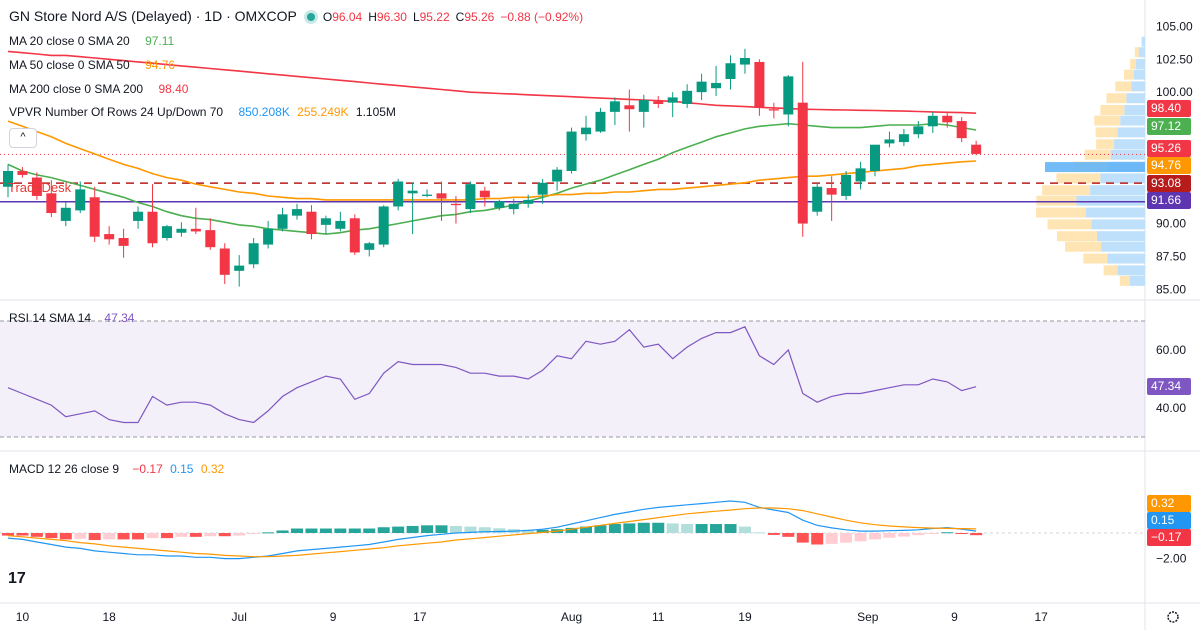  Describe the element at coordinates (93, 41) in the screenshot. I see `legend-ma20: MA 20 close 0 SMA 20 97.11` at that location.